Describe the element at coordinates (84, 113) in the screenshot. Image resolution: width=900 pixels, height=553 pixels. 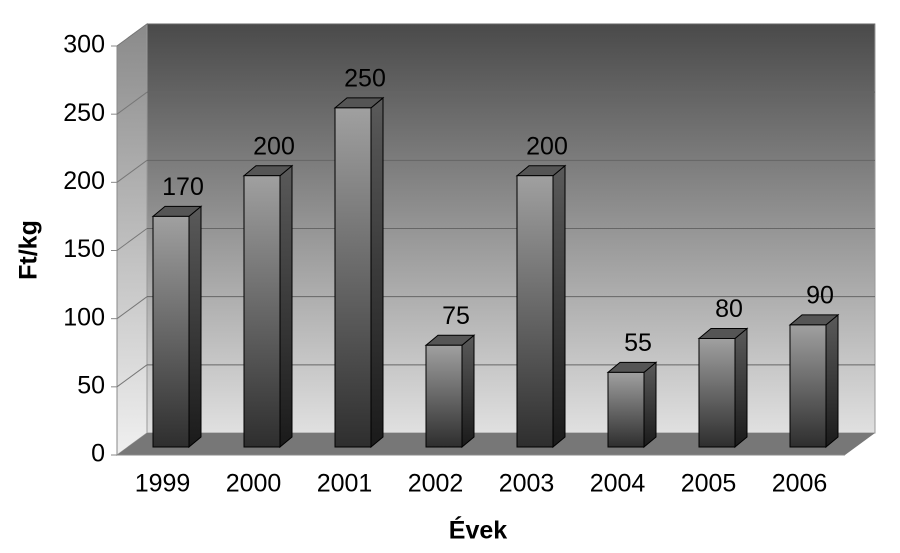
I see `y-tick-label: 250` at that location.